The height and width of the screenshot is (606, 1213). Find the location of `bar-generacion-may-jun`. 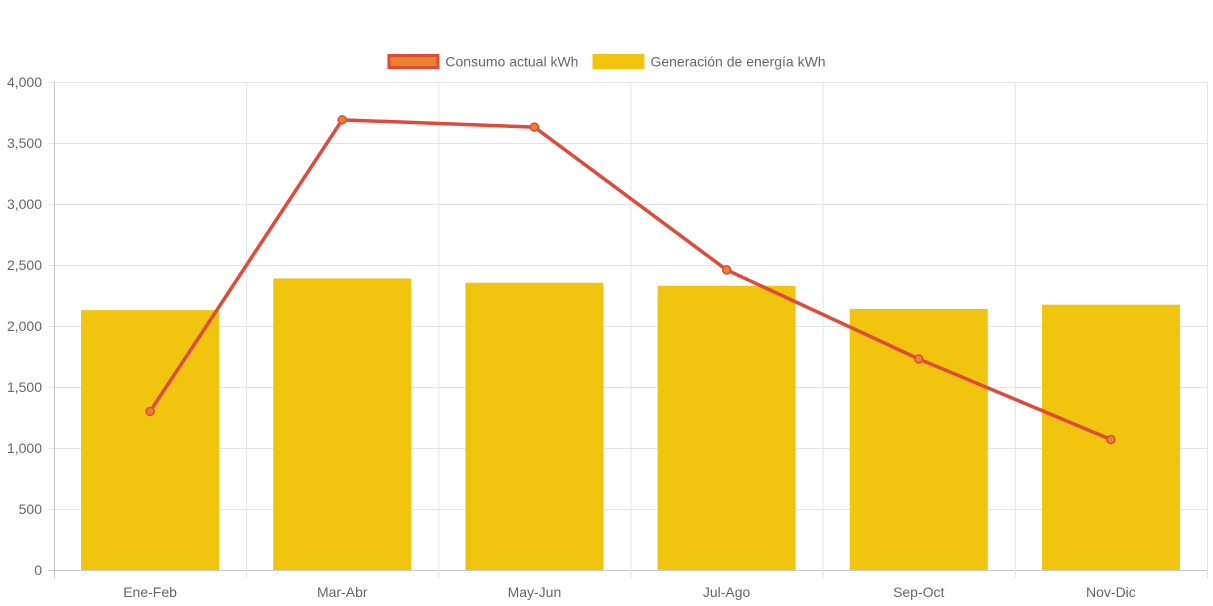

bar-generacion-may-jun is located at coordinates (534, 426).